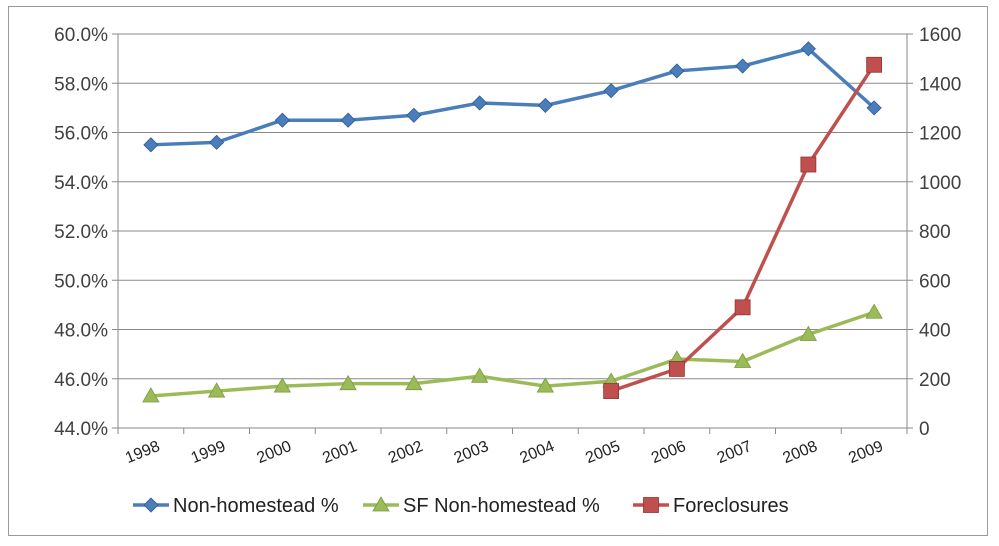 The height and width of the screenshot is (546, 999). Describe the element at coordinates (800, 452) in the screenshot. I see `x-axis-tick-label: 2008` at that location.